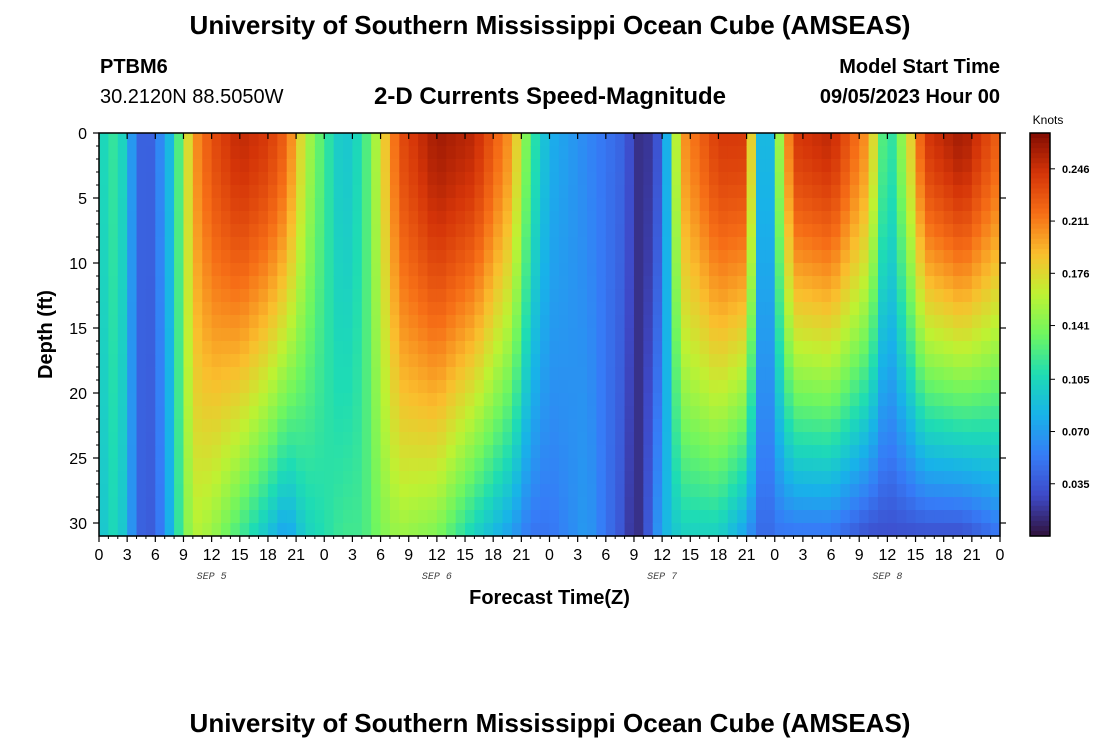 Image resolution: width=1100 pixels, height=750 pixels. What do you see at coordinates (1040, 334) in the screenshot?
I see `colorbar-frame` at bounding box center [1040, 334].